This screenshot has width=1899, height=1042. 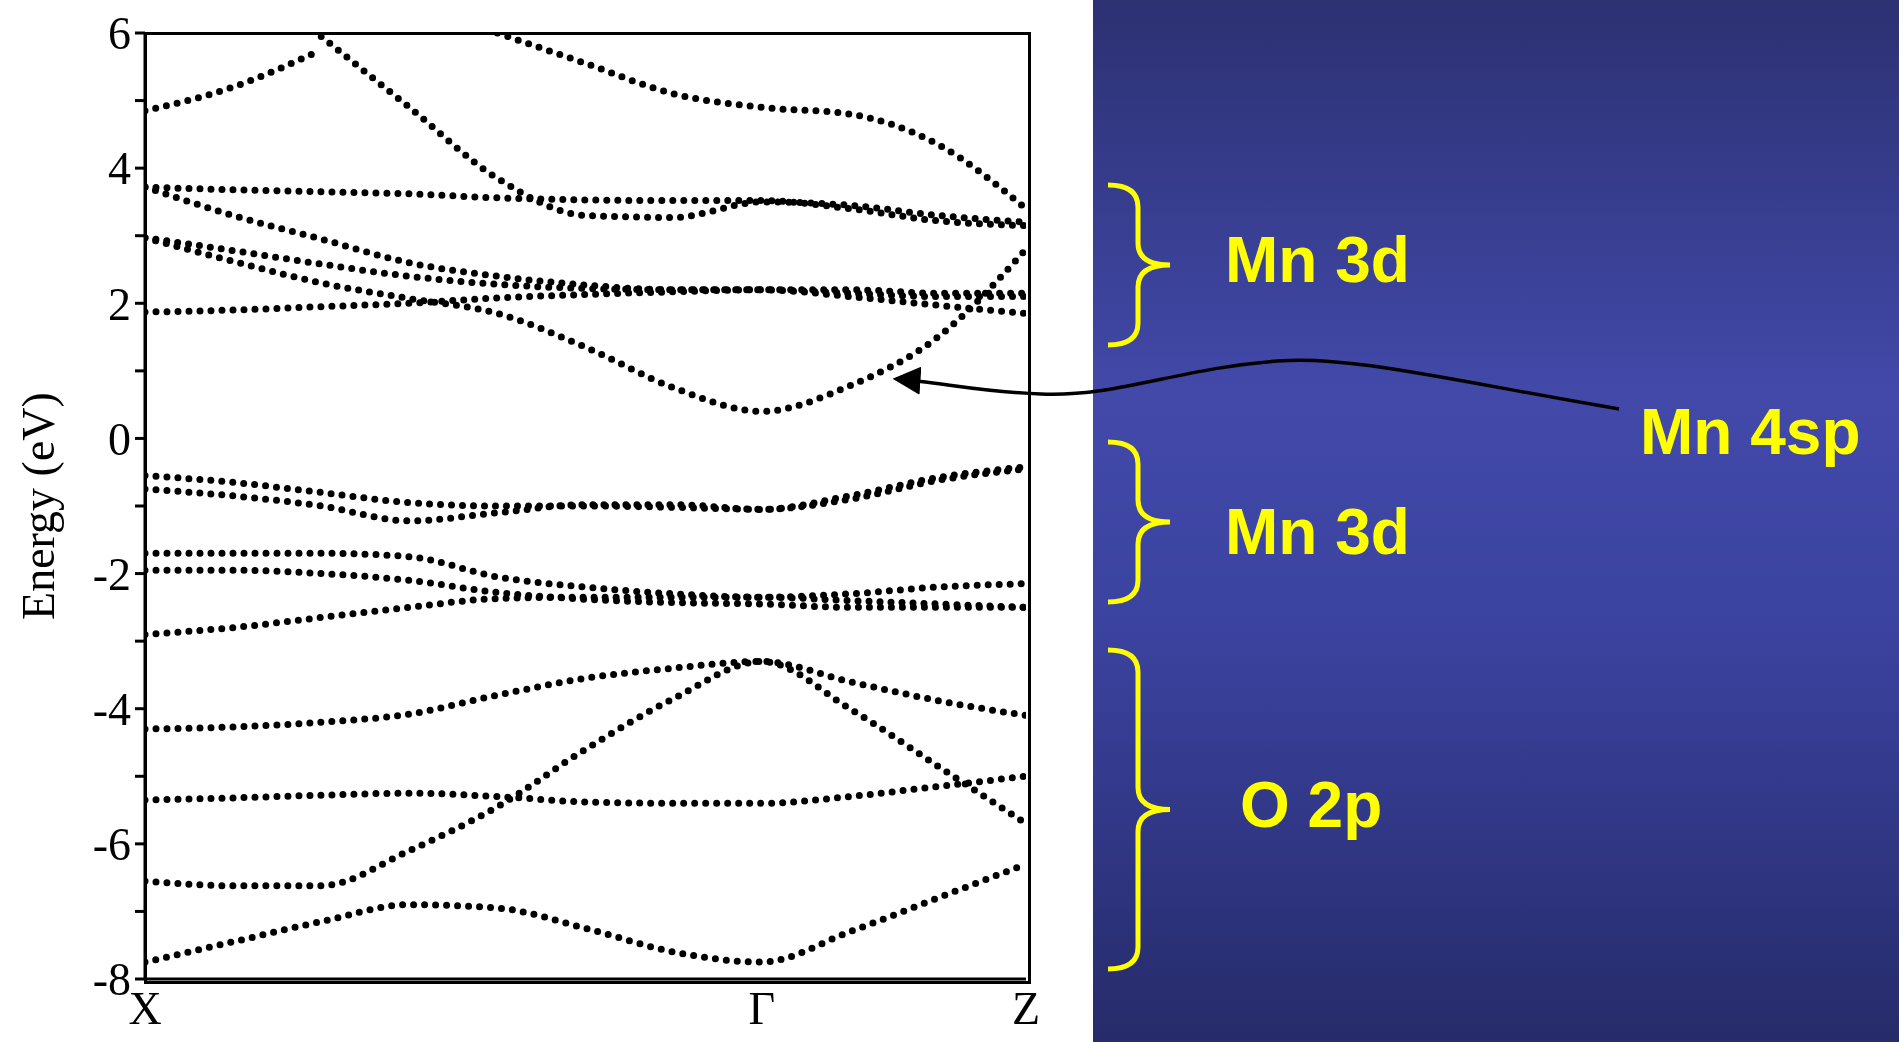 What do you see at coordinates (1311, 804) in the screenshot?
I see `text: O 2p` at bounding box center [1311, 804].